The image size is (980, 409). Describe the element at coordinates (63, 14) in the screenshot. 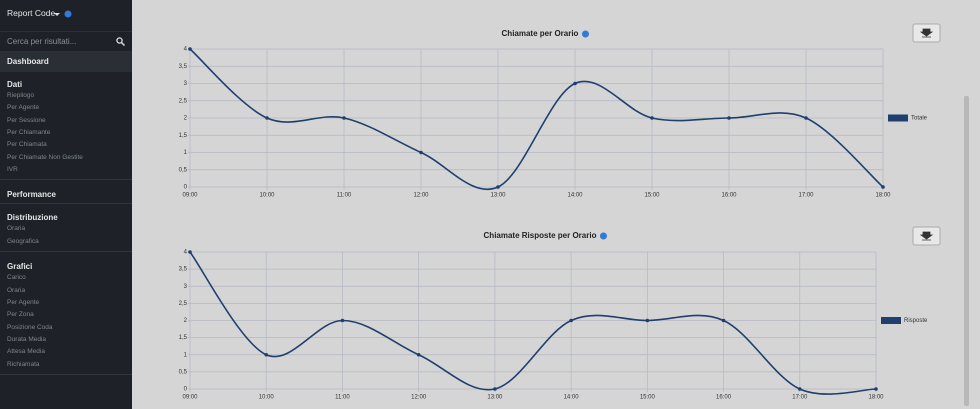

I see `dropdown-icons` at that location.